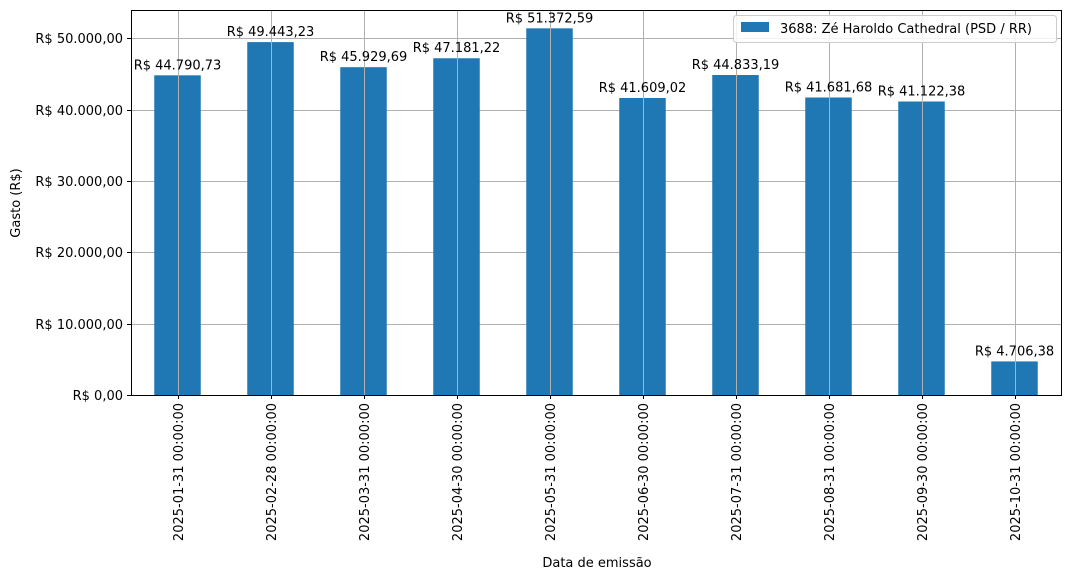 Image resolution: width=1072 pixels, height=584 pixels. I want to click on legend: 3688: Zé Haroldo Cathedral (PSD / RR), so click(895, 29).